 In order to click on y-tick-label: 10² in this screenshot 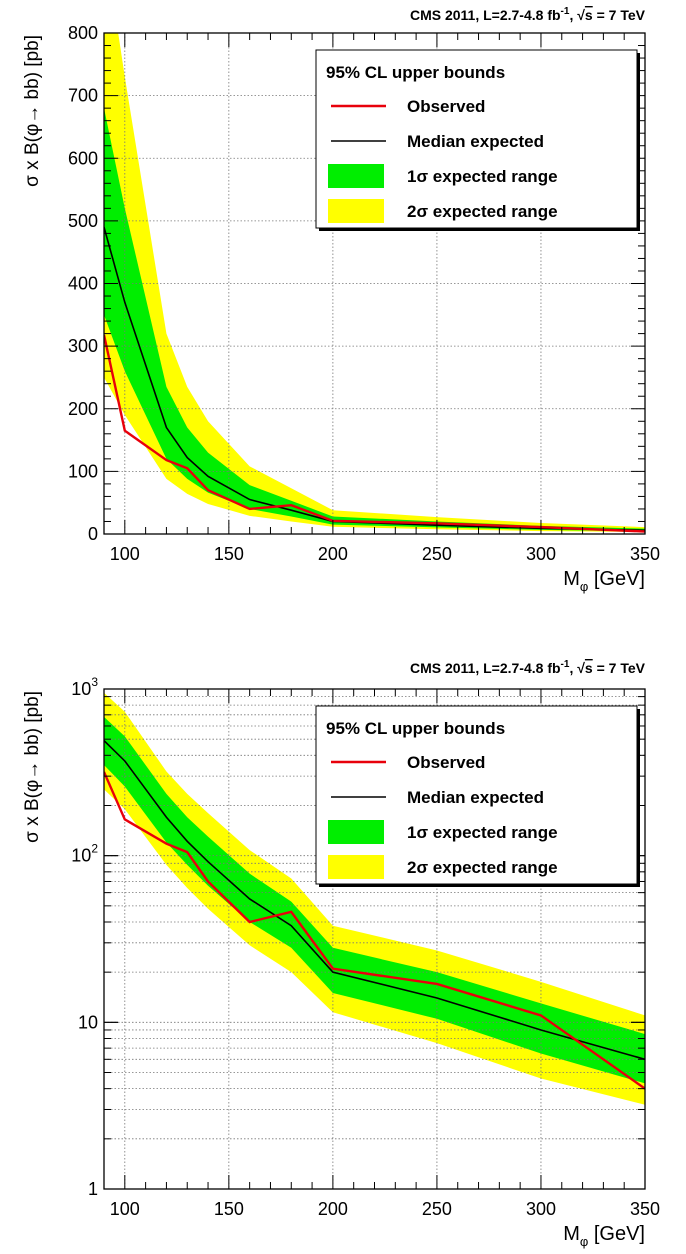, I will do `click(84, 854)`.